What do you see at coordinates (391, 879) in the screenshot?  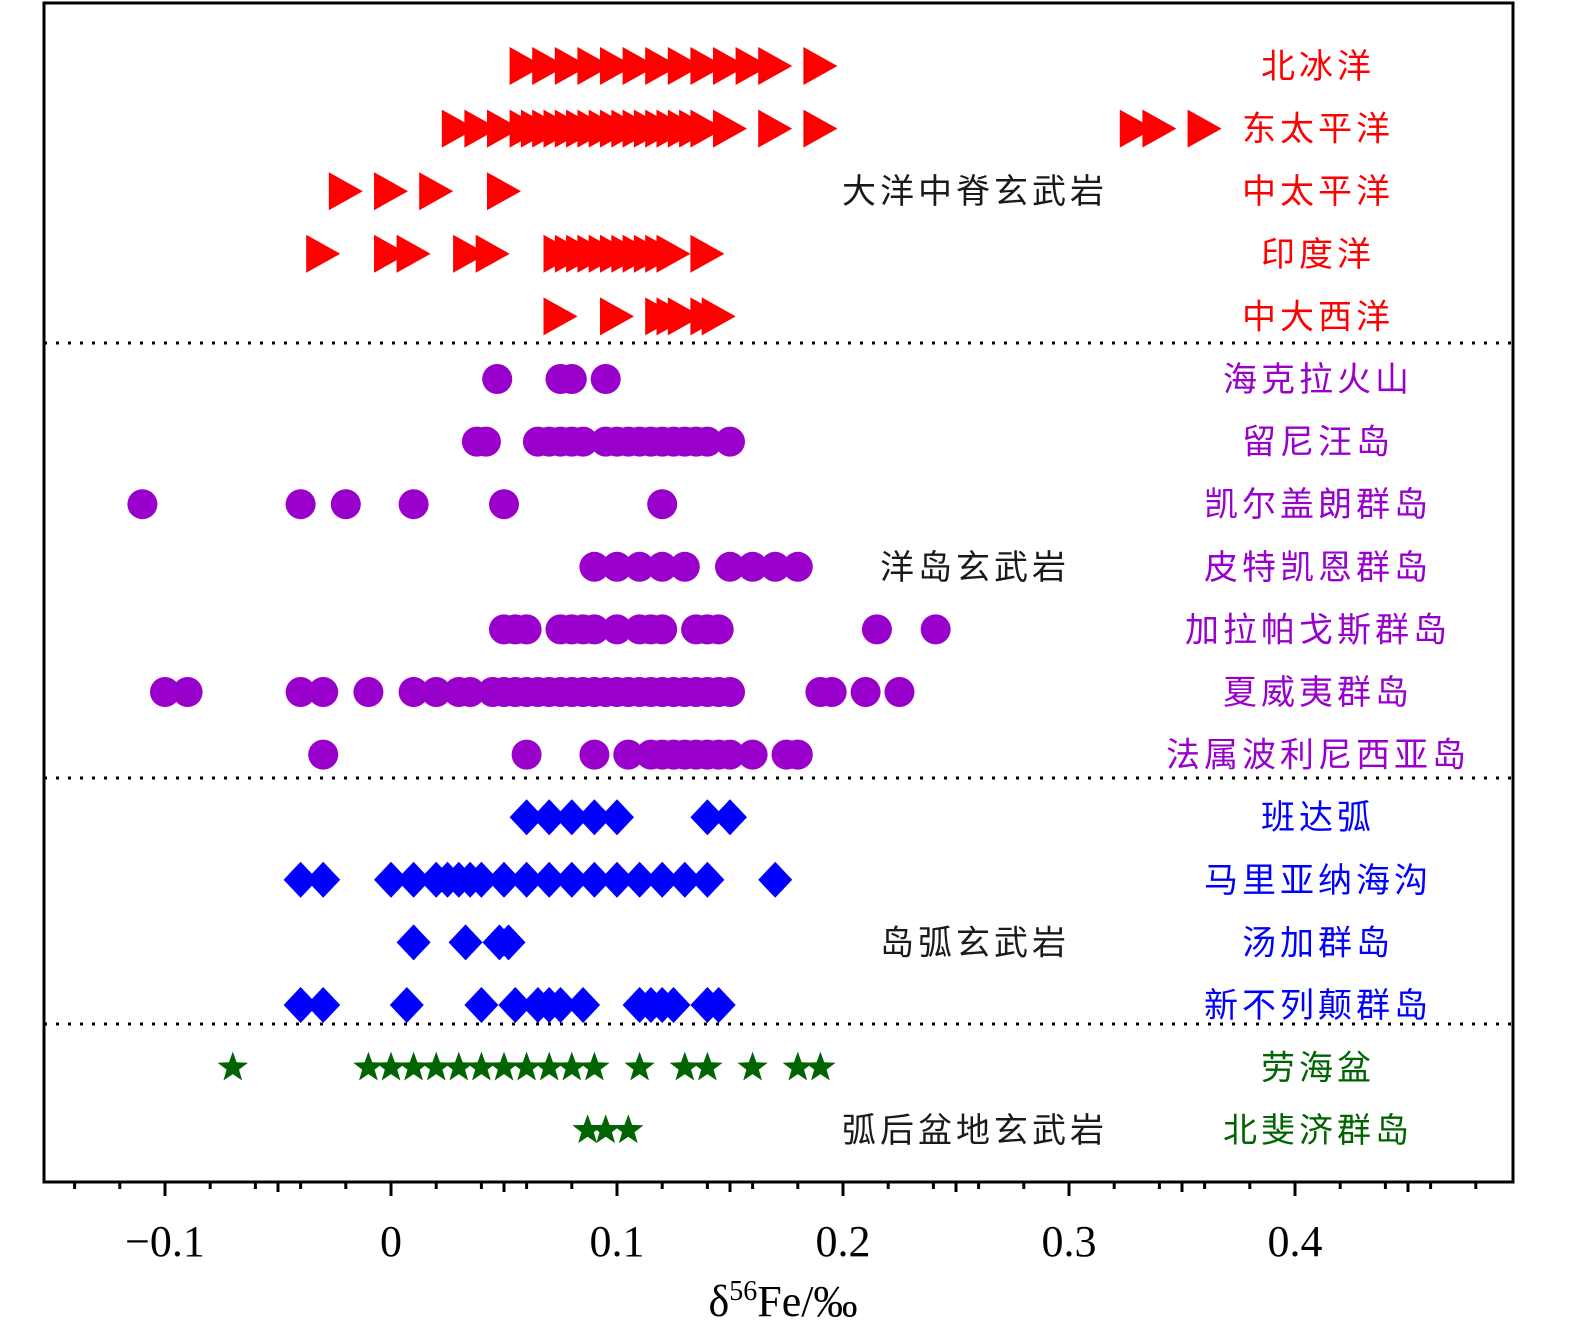 I see `data-point-diamond-g2-s1-p2` at bounding box center [391, 879].